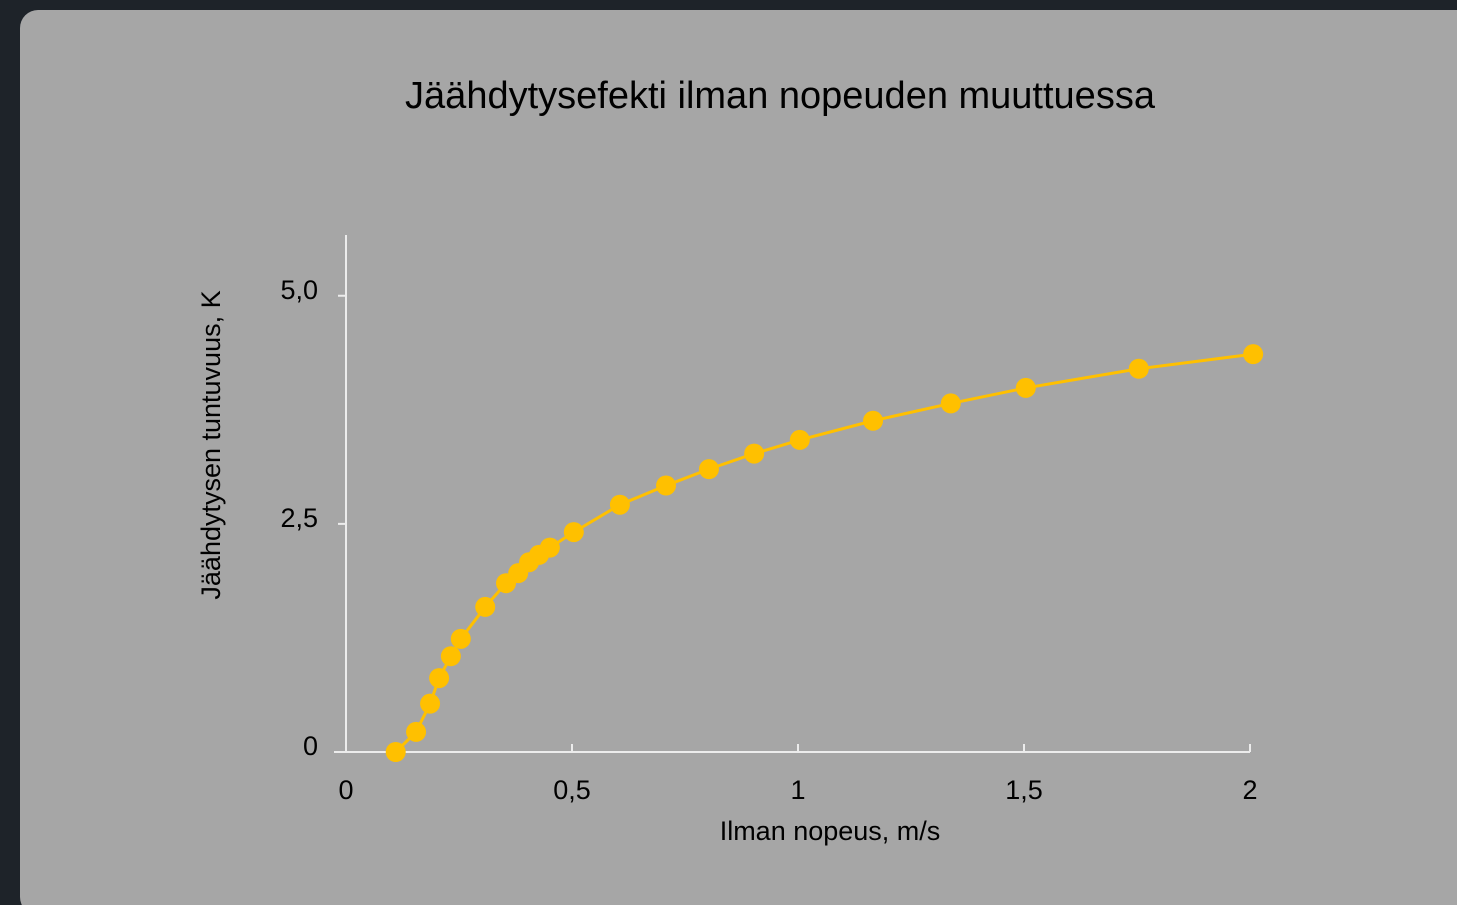 The image size is (1457, 905). Describe the element at coordinates (299, 518) in the screenshot. I see `y-tick-label: 2,5` at that location.